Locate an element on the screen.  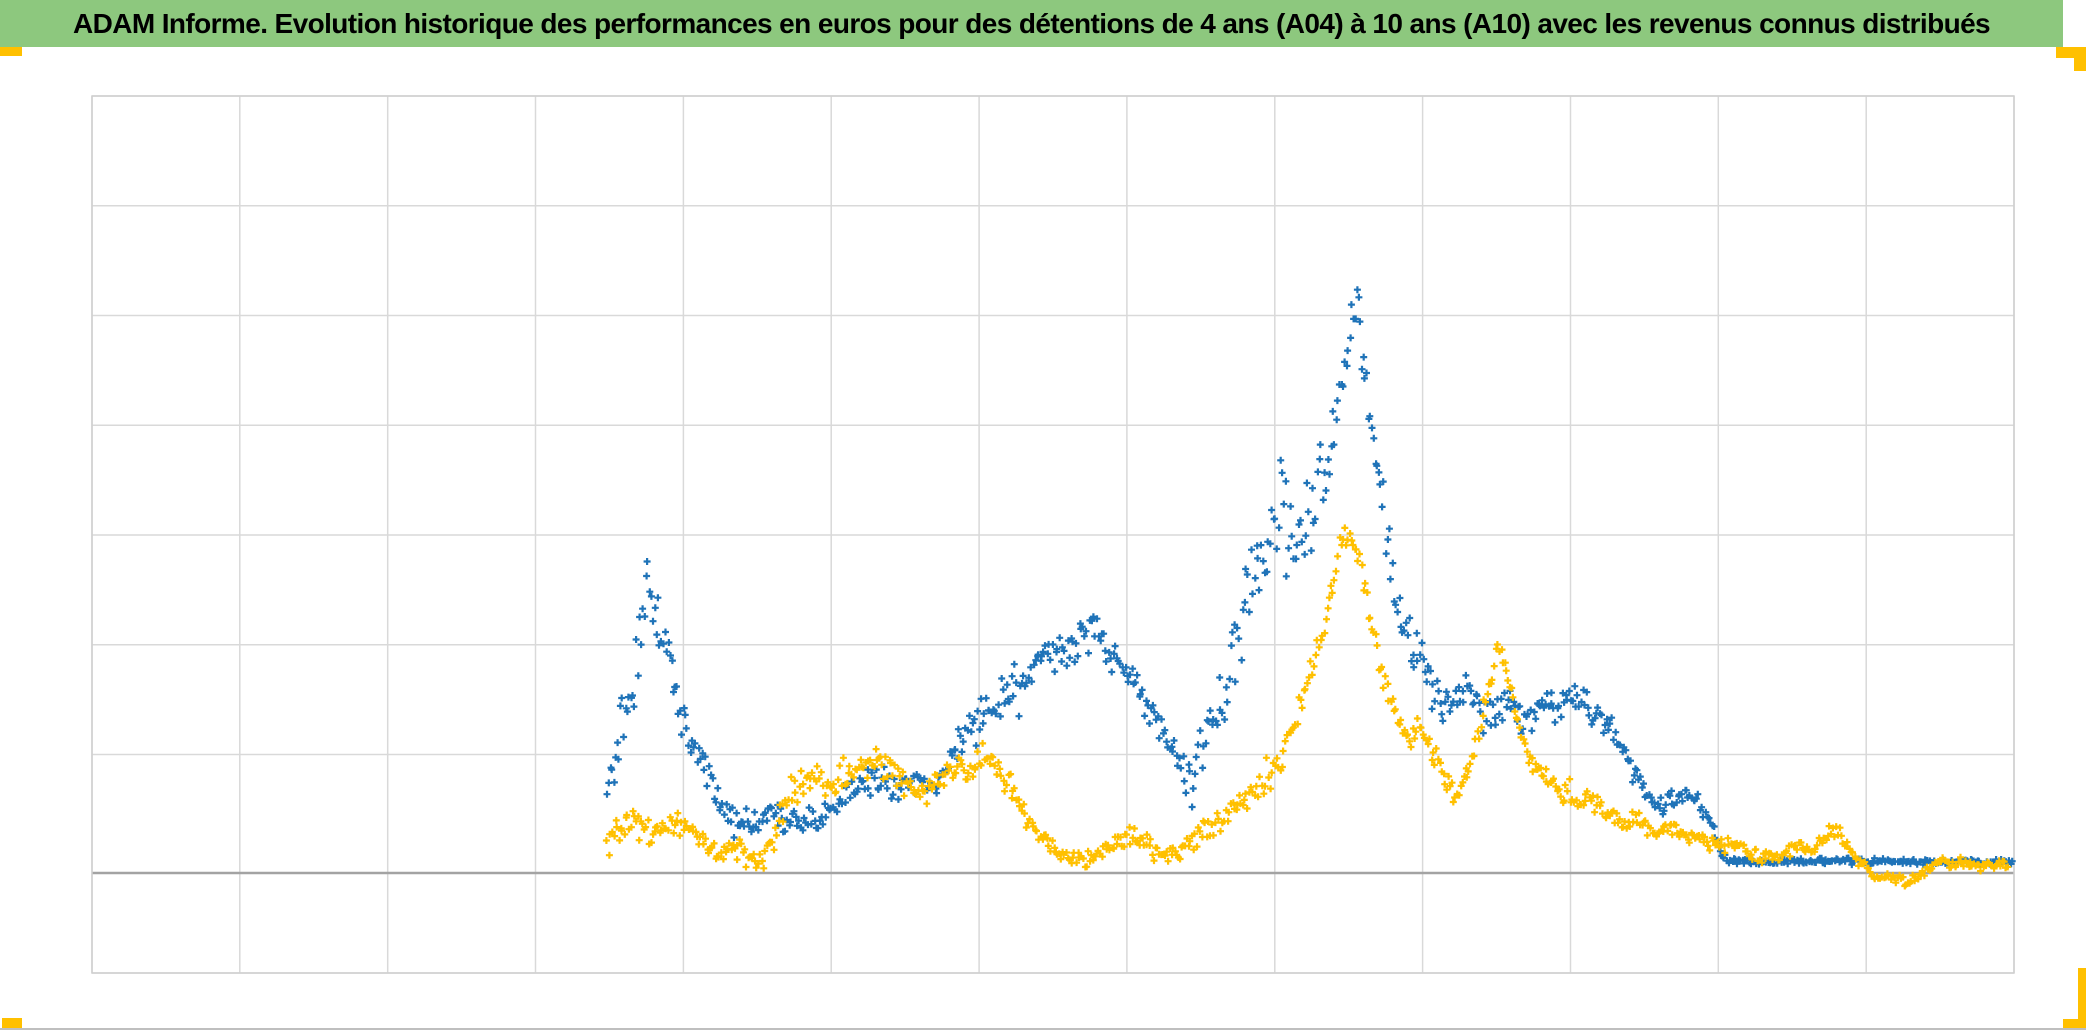
accent-top-right-stub is located at coordinates (2080, 59).